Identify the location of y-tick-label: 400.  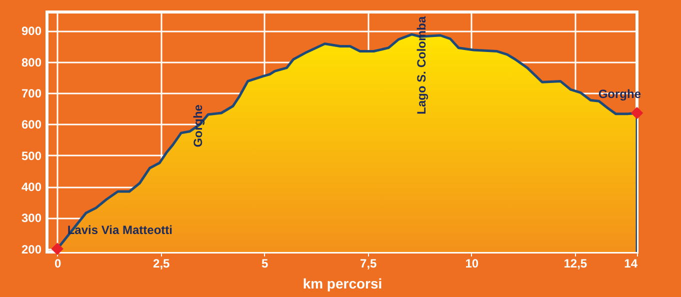
(31, 187).